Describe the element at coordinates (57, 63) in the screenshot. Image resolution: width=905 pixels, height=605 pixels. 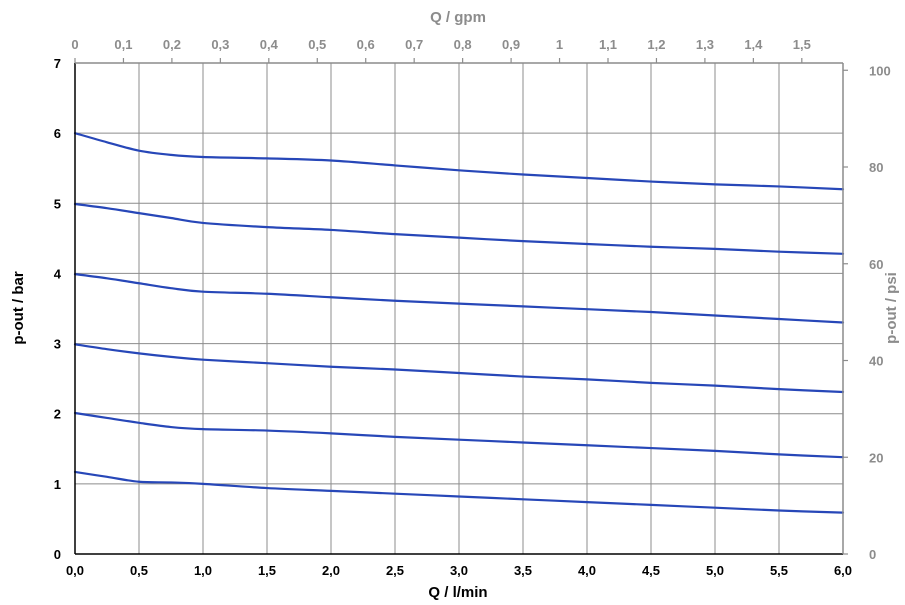
I see `y-tick-label: 7` at that location.